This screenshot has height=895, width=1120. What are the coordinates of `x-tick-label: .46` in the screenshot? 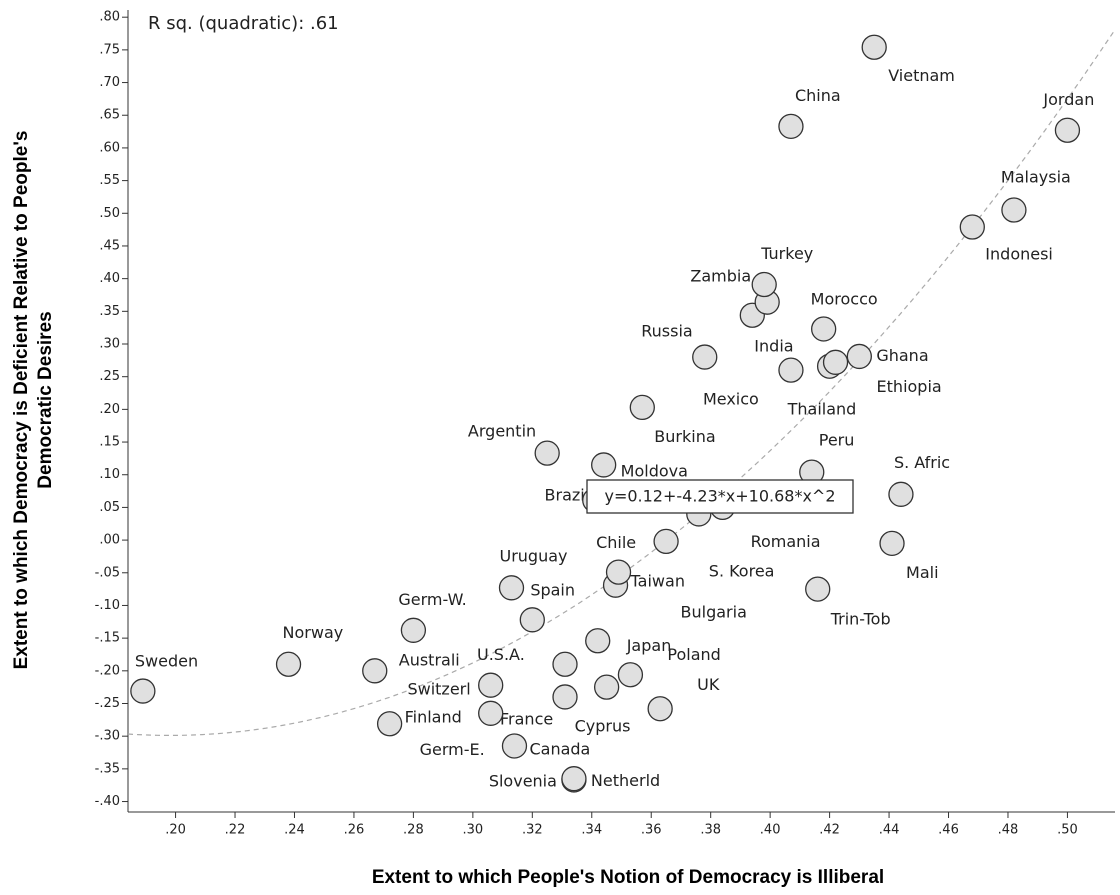 It's located at (948, 830).